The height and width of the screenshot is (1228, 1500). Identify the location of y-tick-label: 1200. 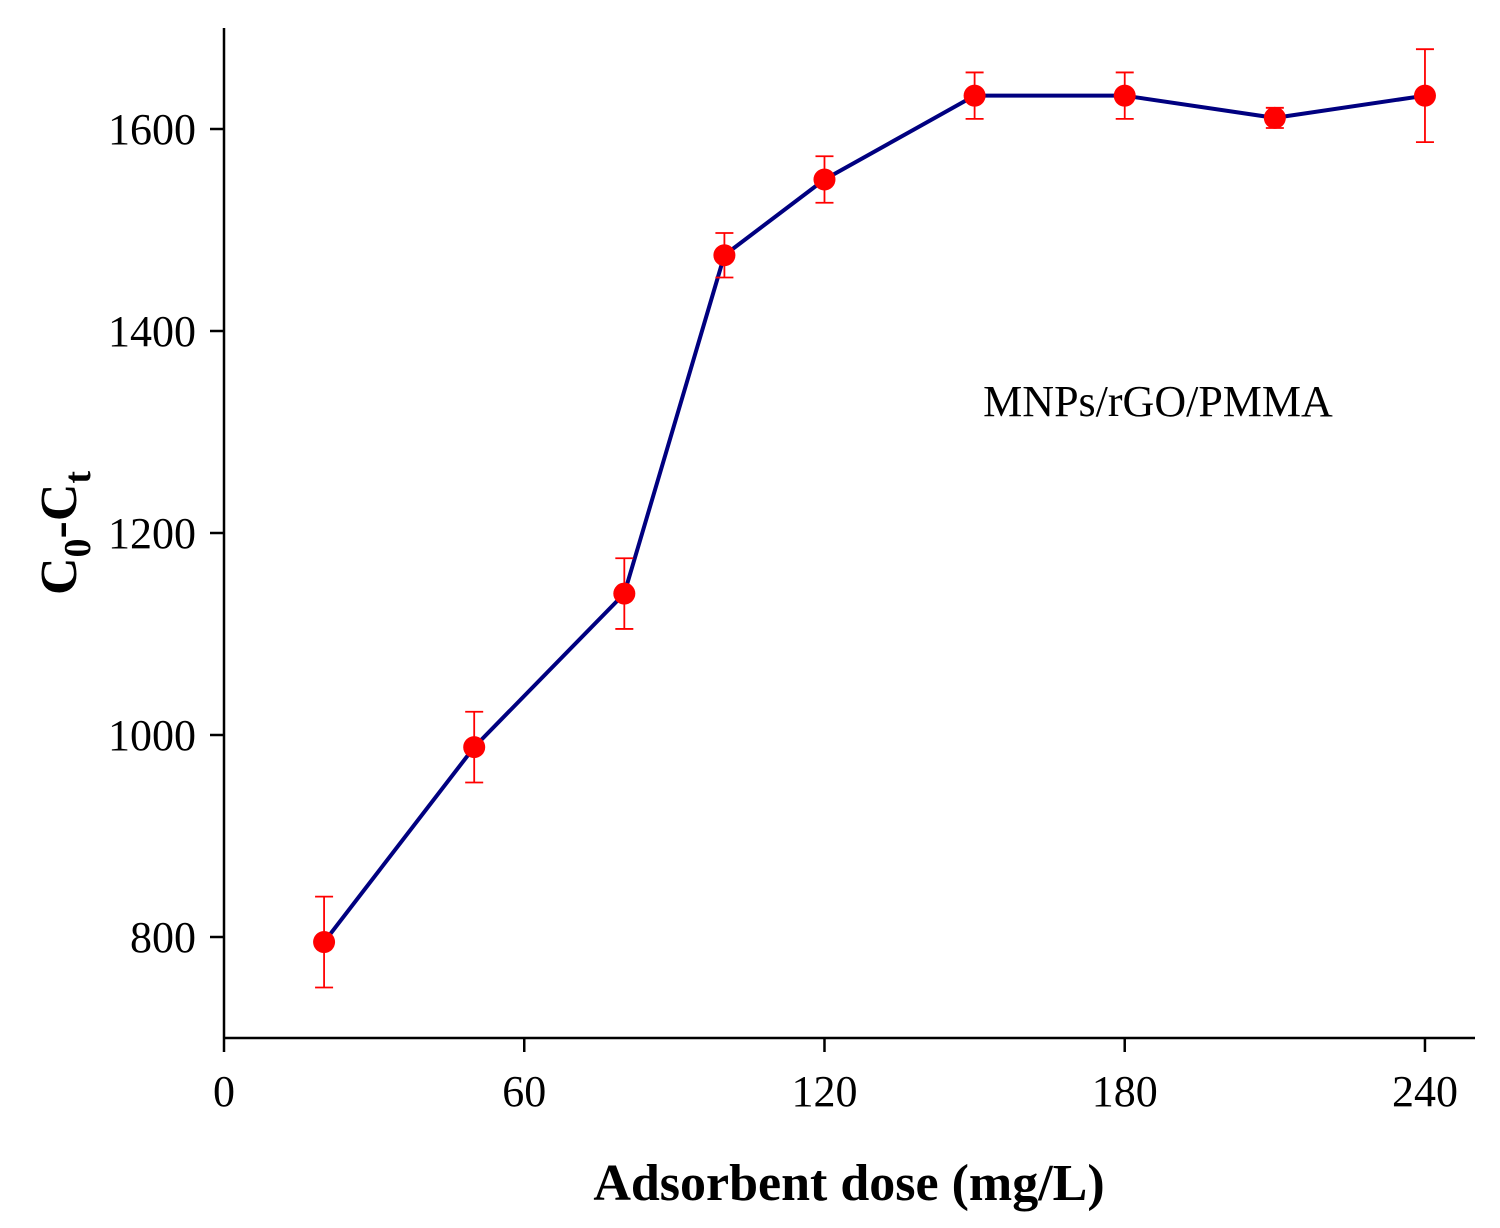
(152, 533).